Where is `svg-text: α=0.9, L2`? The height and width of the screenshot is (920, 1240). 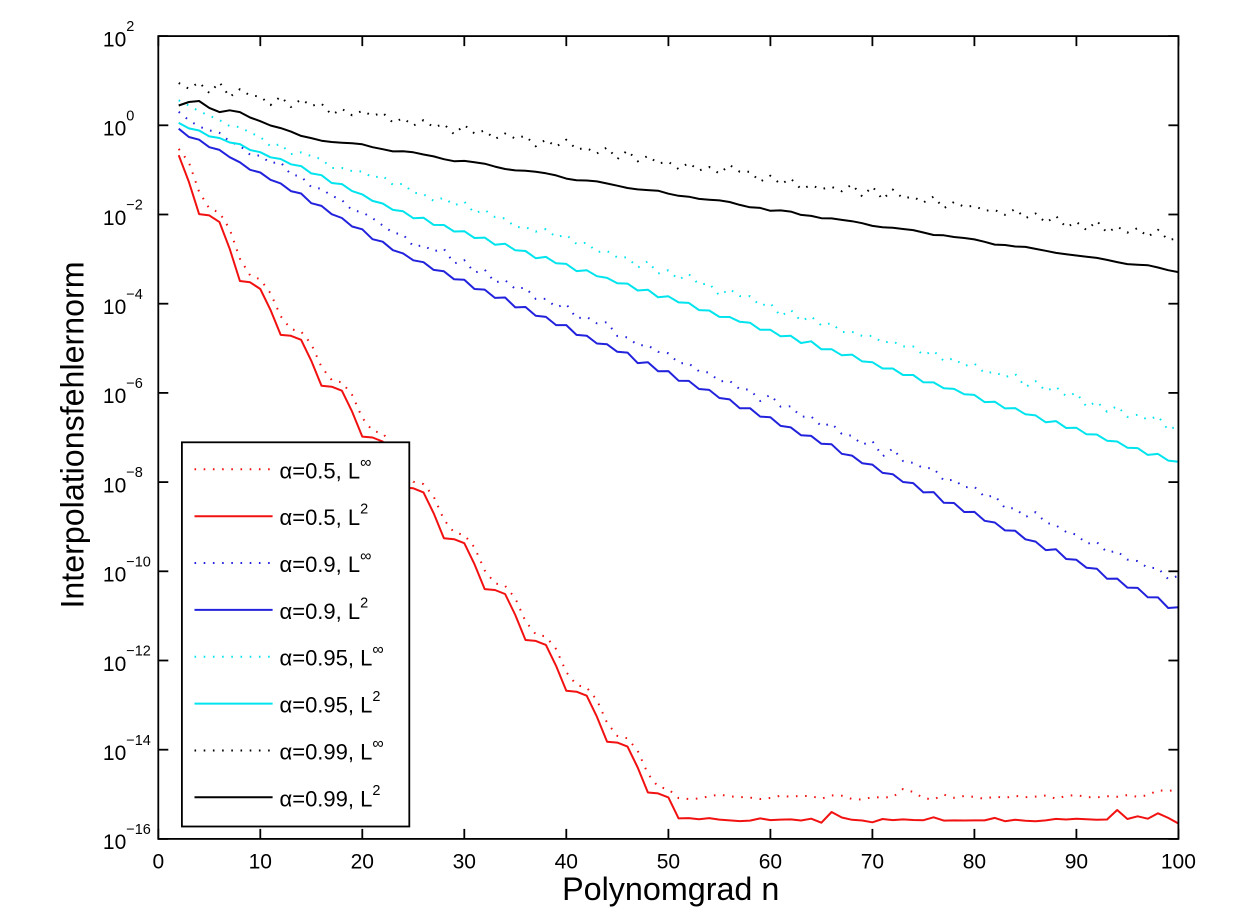
svg-text: α=0.9, L2 is located at coordinates (324, 609).